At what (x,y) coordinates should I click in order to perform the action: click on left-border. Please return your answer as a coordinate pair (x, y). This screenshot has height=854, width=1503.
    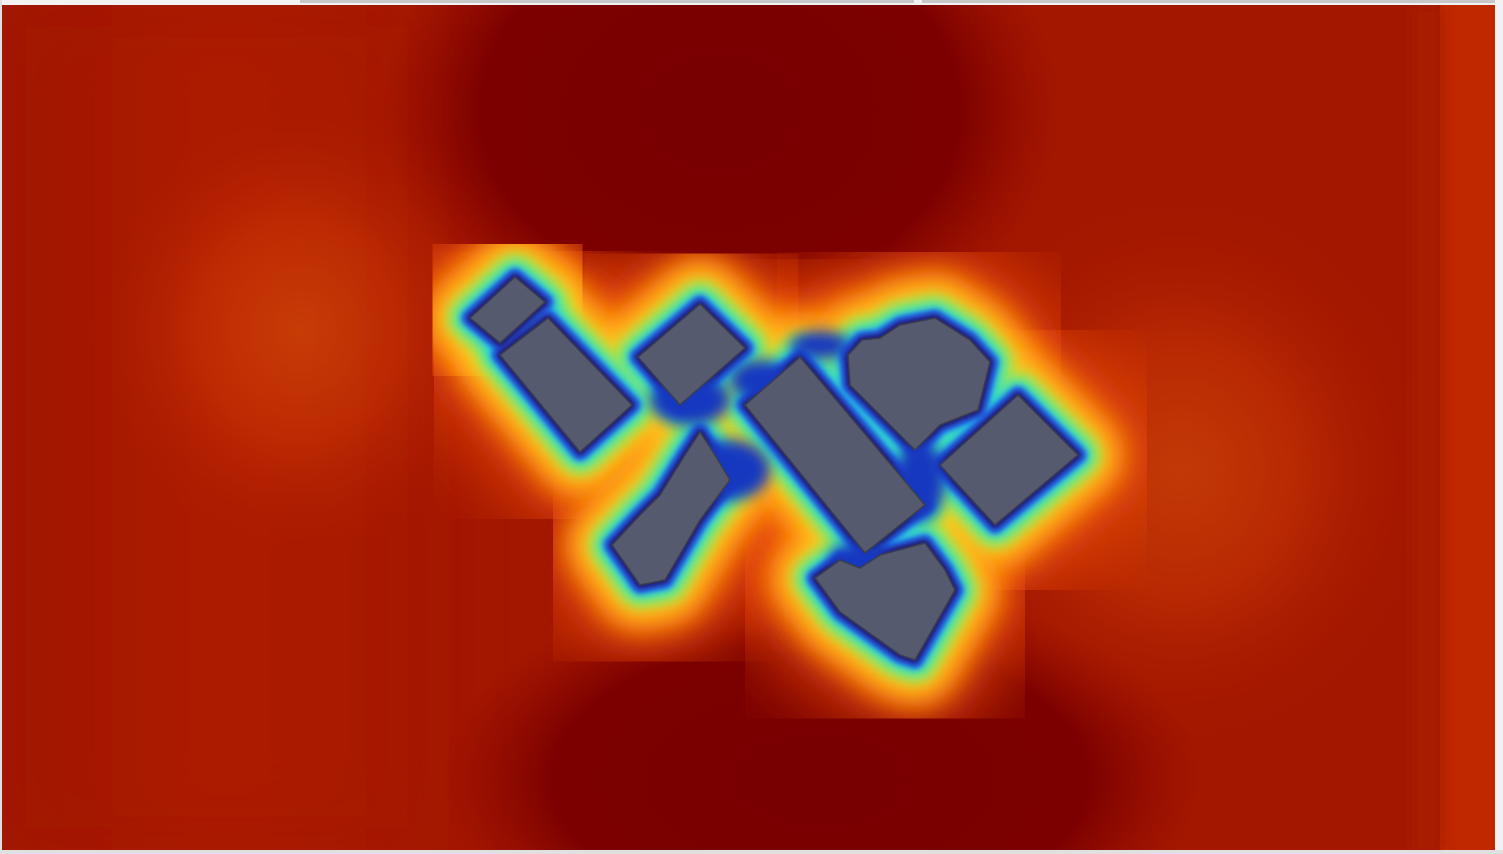
    Looking at the image, I should click on (1, 427).